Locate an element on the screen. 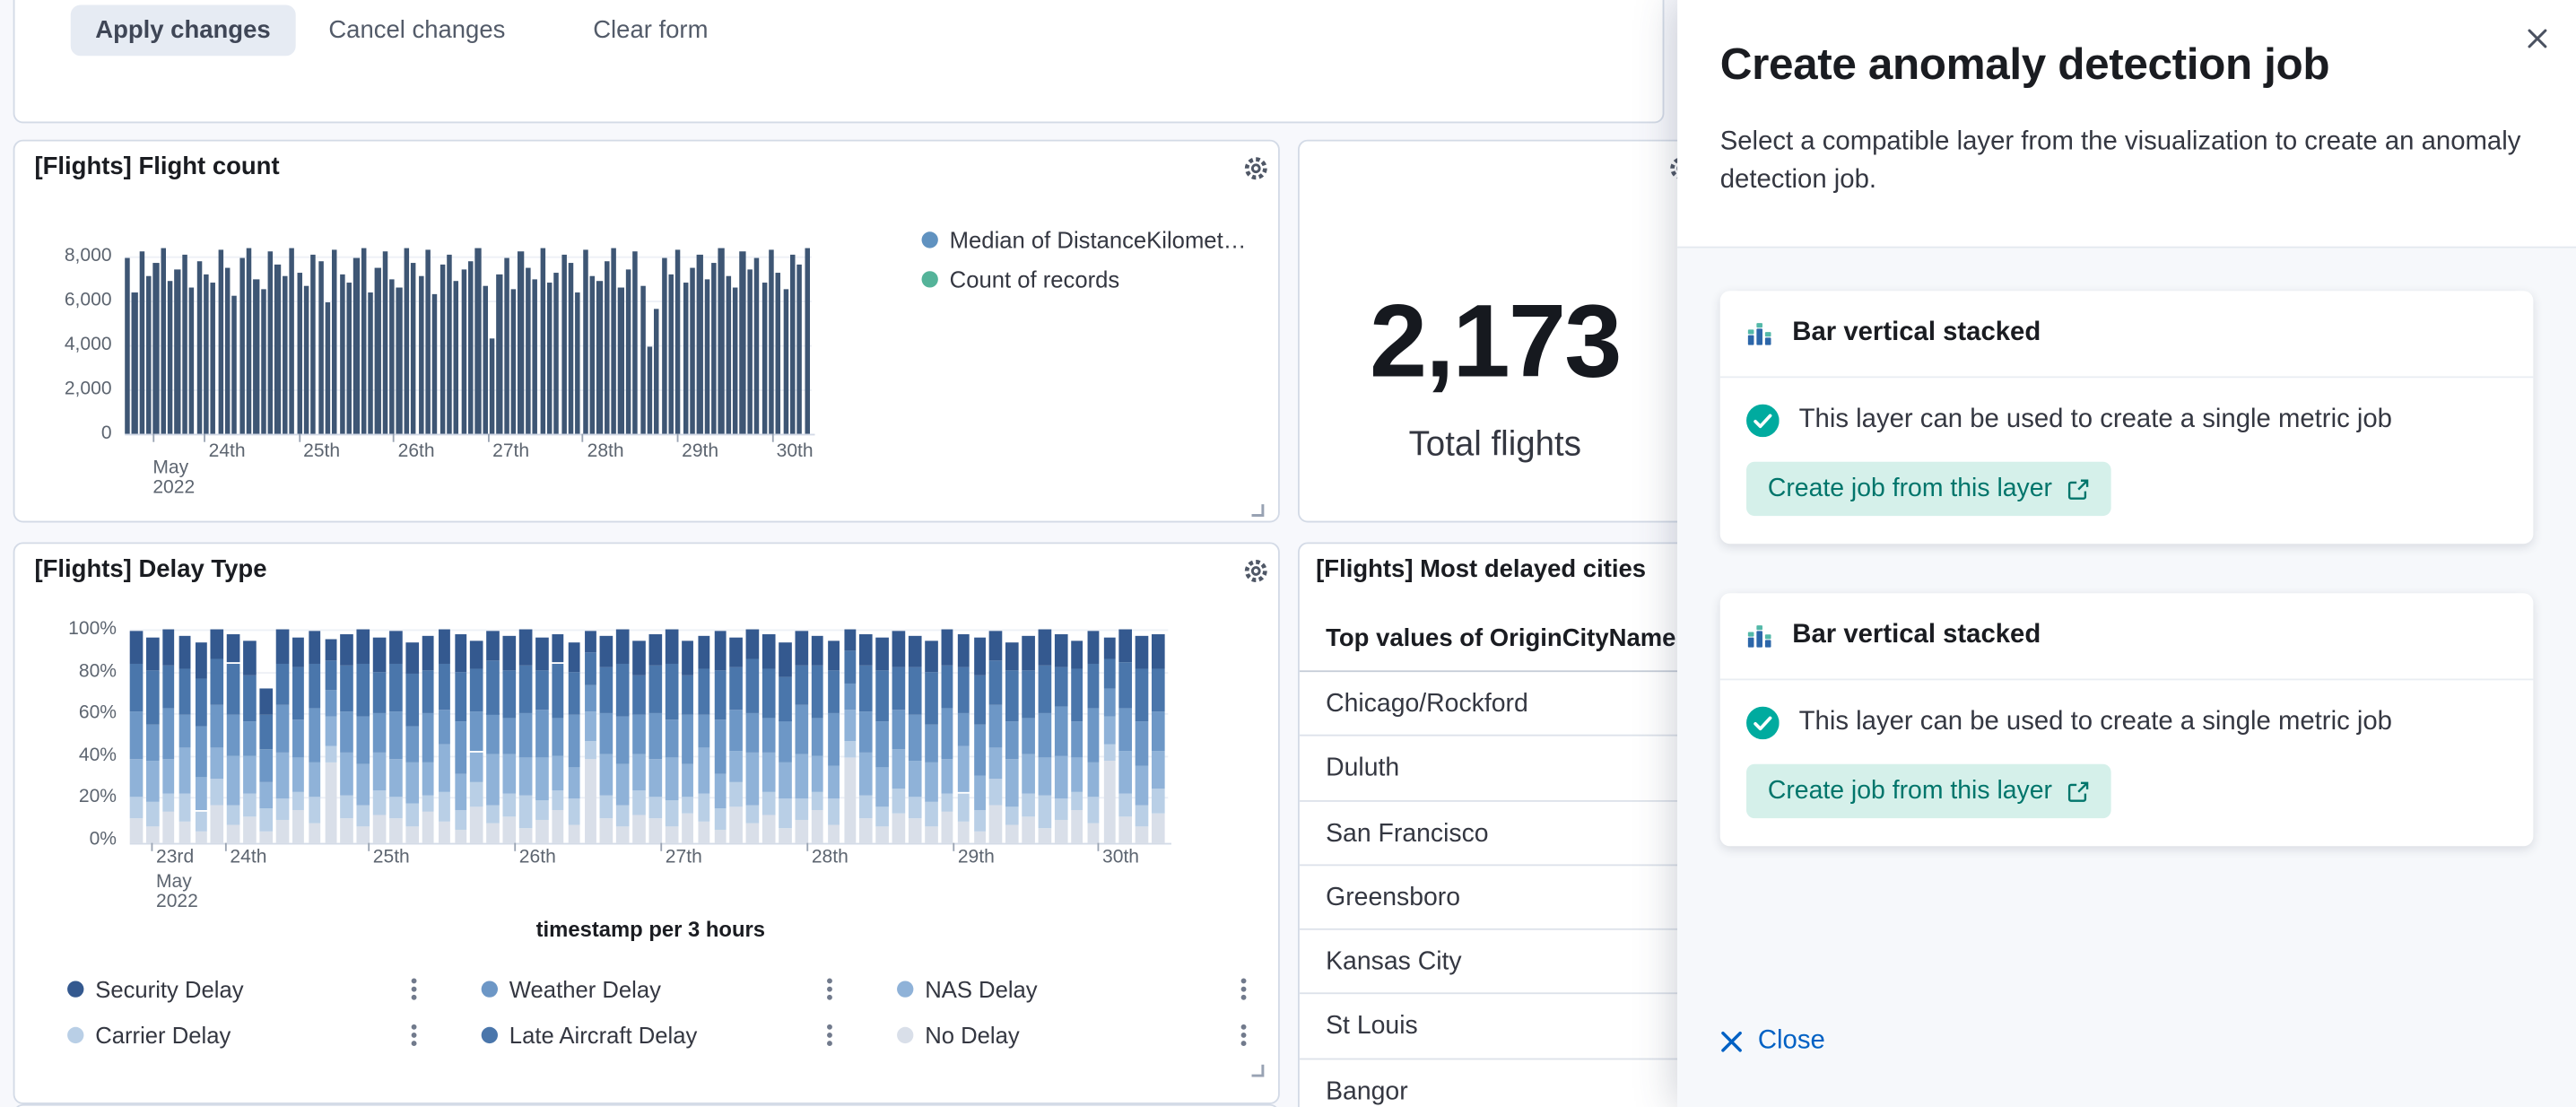 The image size is (2576, 1107). table-row: Duluth is located at coordinates (1495, 769).